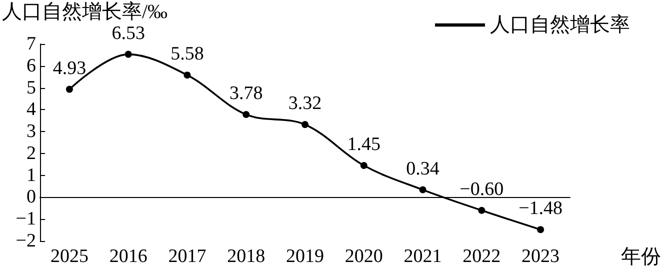  Describe the element at coordinates (128, 256) in the screenshot. I see `x-tick-label: 2016` at that location.